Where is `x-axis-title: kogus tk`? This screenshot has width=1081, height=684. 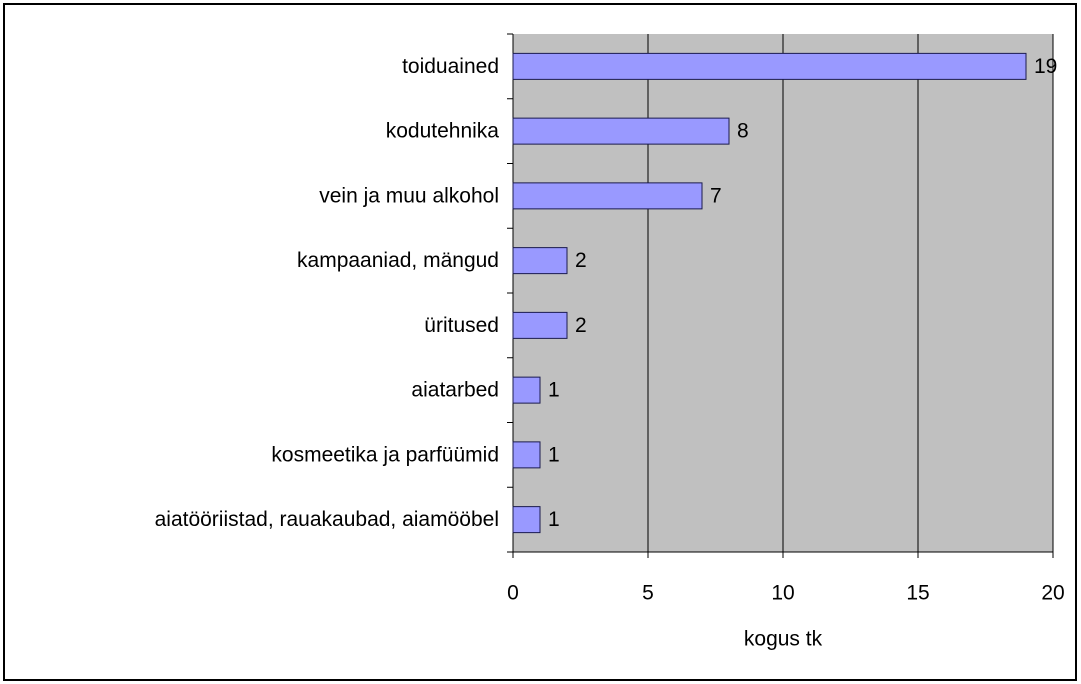 x-axis-title: kogus tk is located at coordinates (783, 639).